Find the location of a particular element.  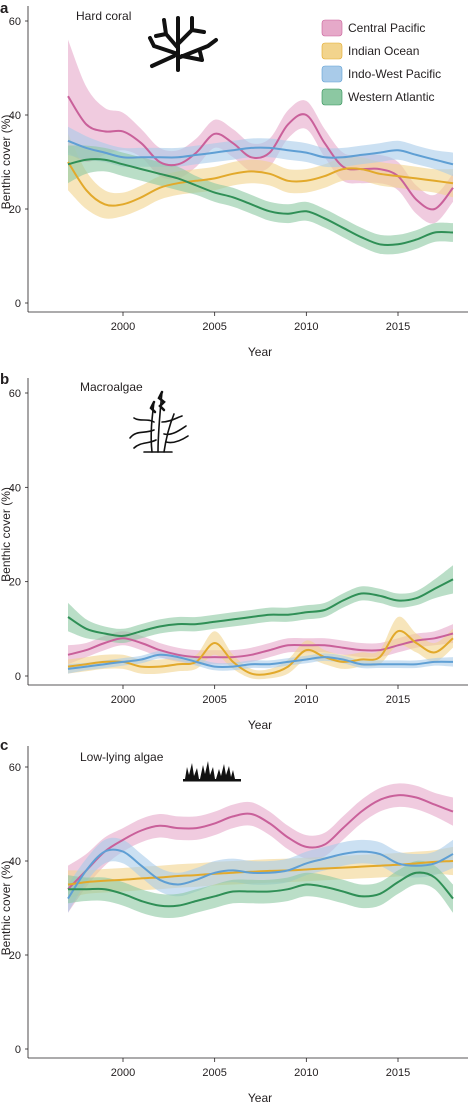

coral-icon is located at coordinates (183, 44).